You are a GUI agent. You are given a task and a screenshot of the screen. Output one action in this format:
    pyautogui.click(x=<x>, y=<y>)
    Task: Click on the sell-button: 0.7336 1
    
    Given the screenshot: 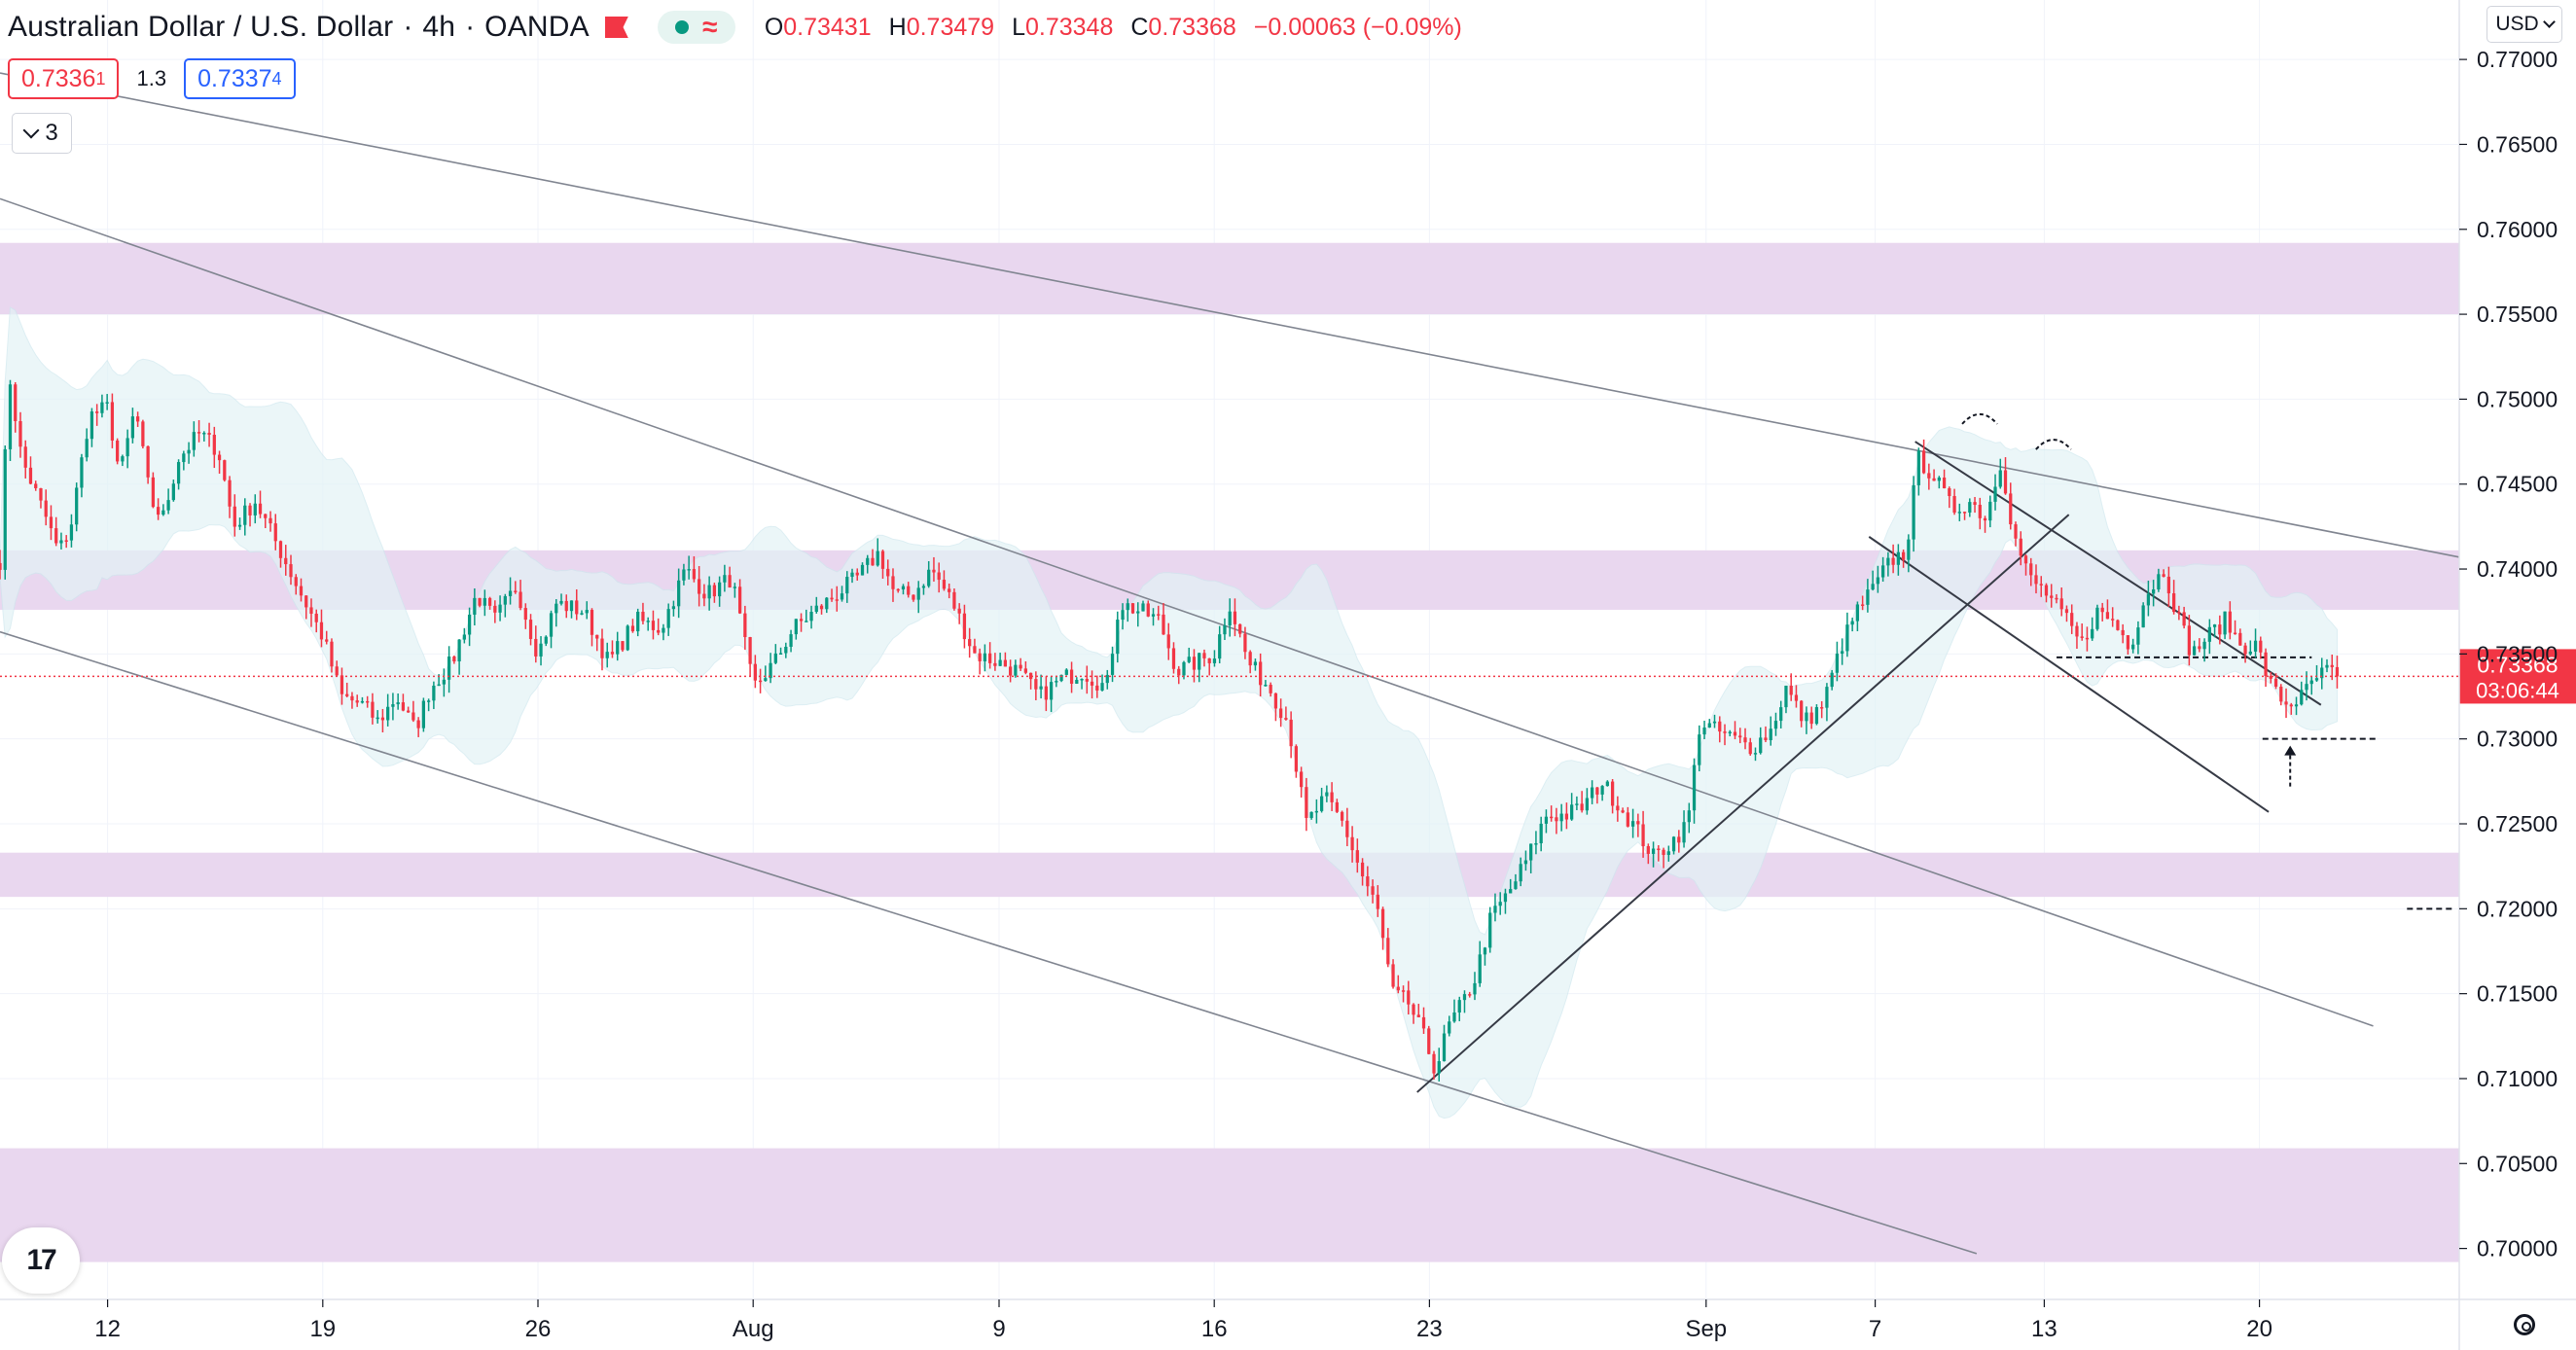 What is the action you would take?
    pyautogui.click(x=64, y=78)
    